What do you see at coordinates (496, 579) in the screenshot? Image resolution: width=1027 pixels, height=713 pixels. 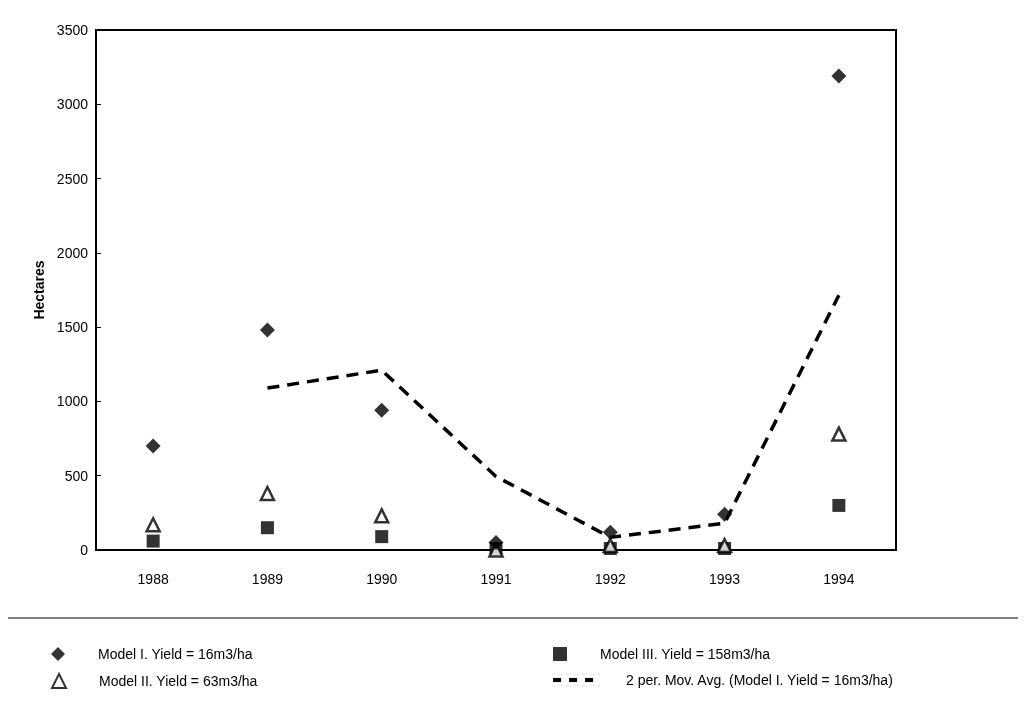 I see `x-tick-label: 1991` at bounding box center [496, 579].